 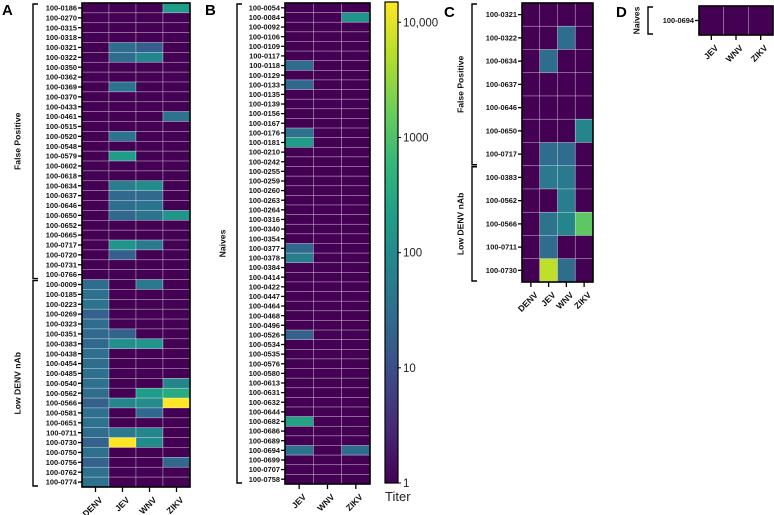 What do you see at coordinates (264, 46) in the screenshot?
I see `row-label: 100-0109` at bounding box center [264, 46].